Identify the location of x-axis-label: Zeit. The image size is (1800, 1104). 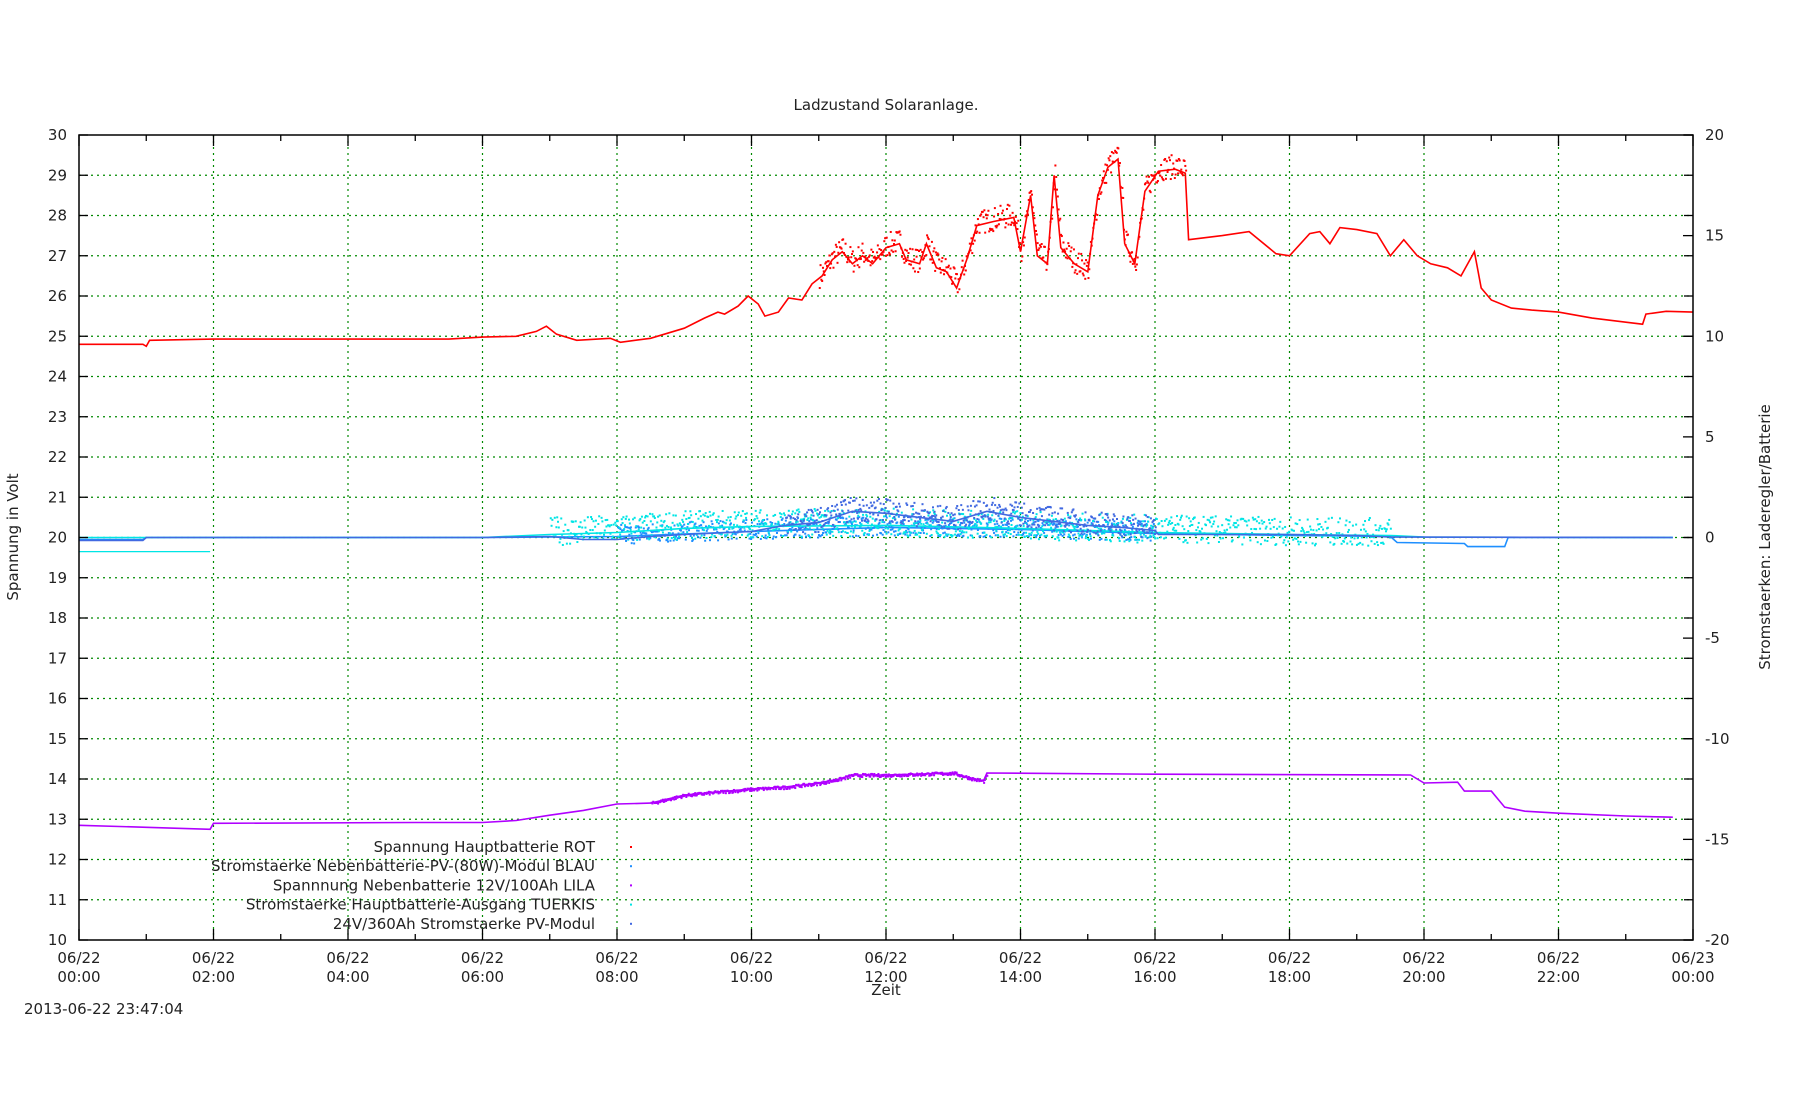
(886, 990).